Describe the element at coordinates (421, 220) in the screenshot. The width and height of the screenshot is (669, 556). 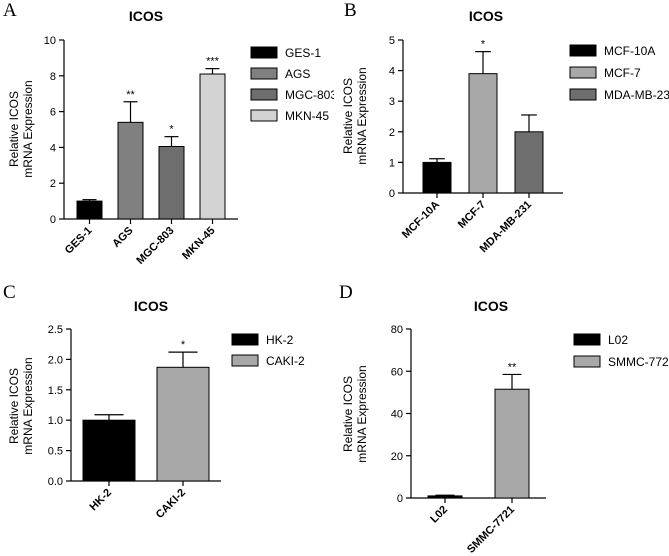
I see `x-tick-label: MCF-10A` at that location.